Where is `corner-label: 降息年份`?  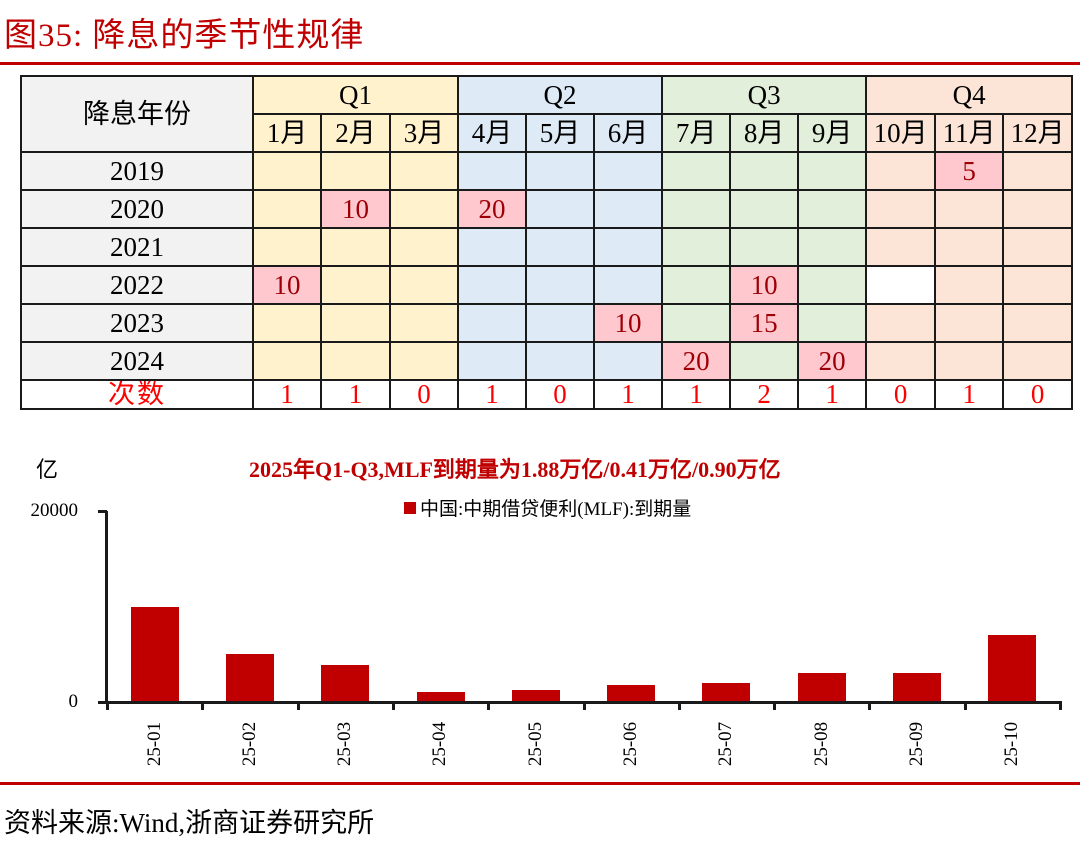
corner-label: 降息年份 is located at coordinates (137, 114).